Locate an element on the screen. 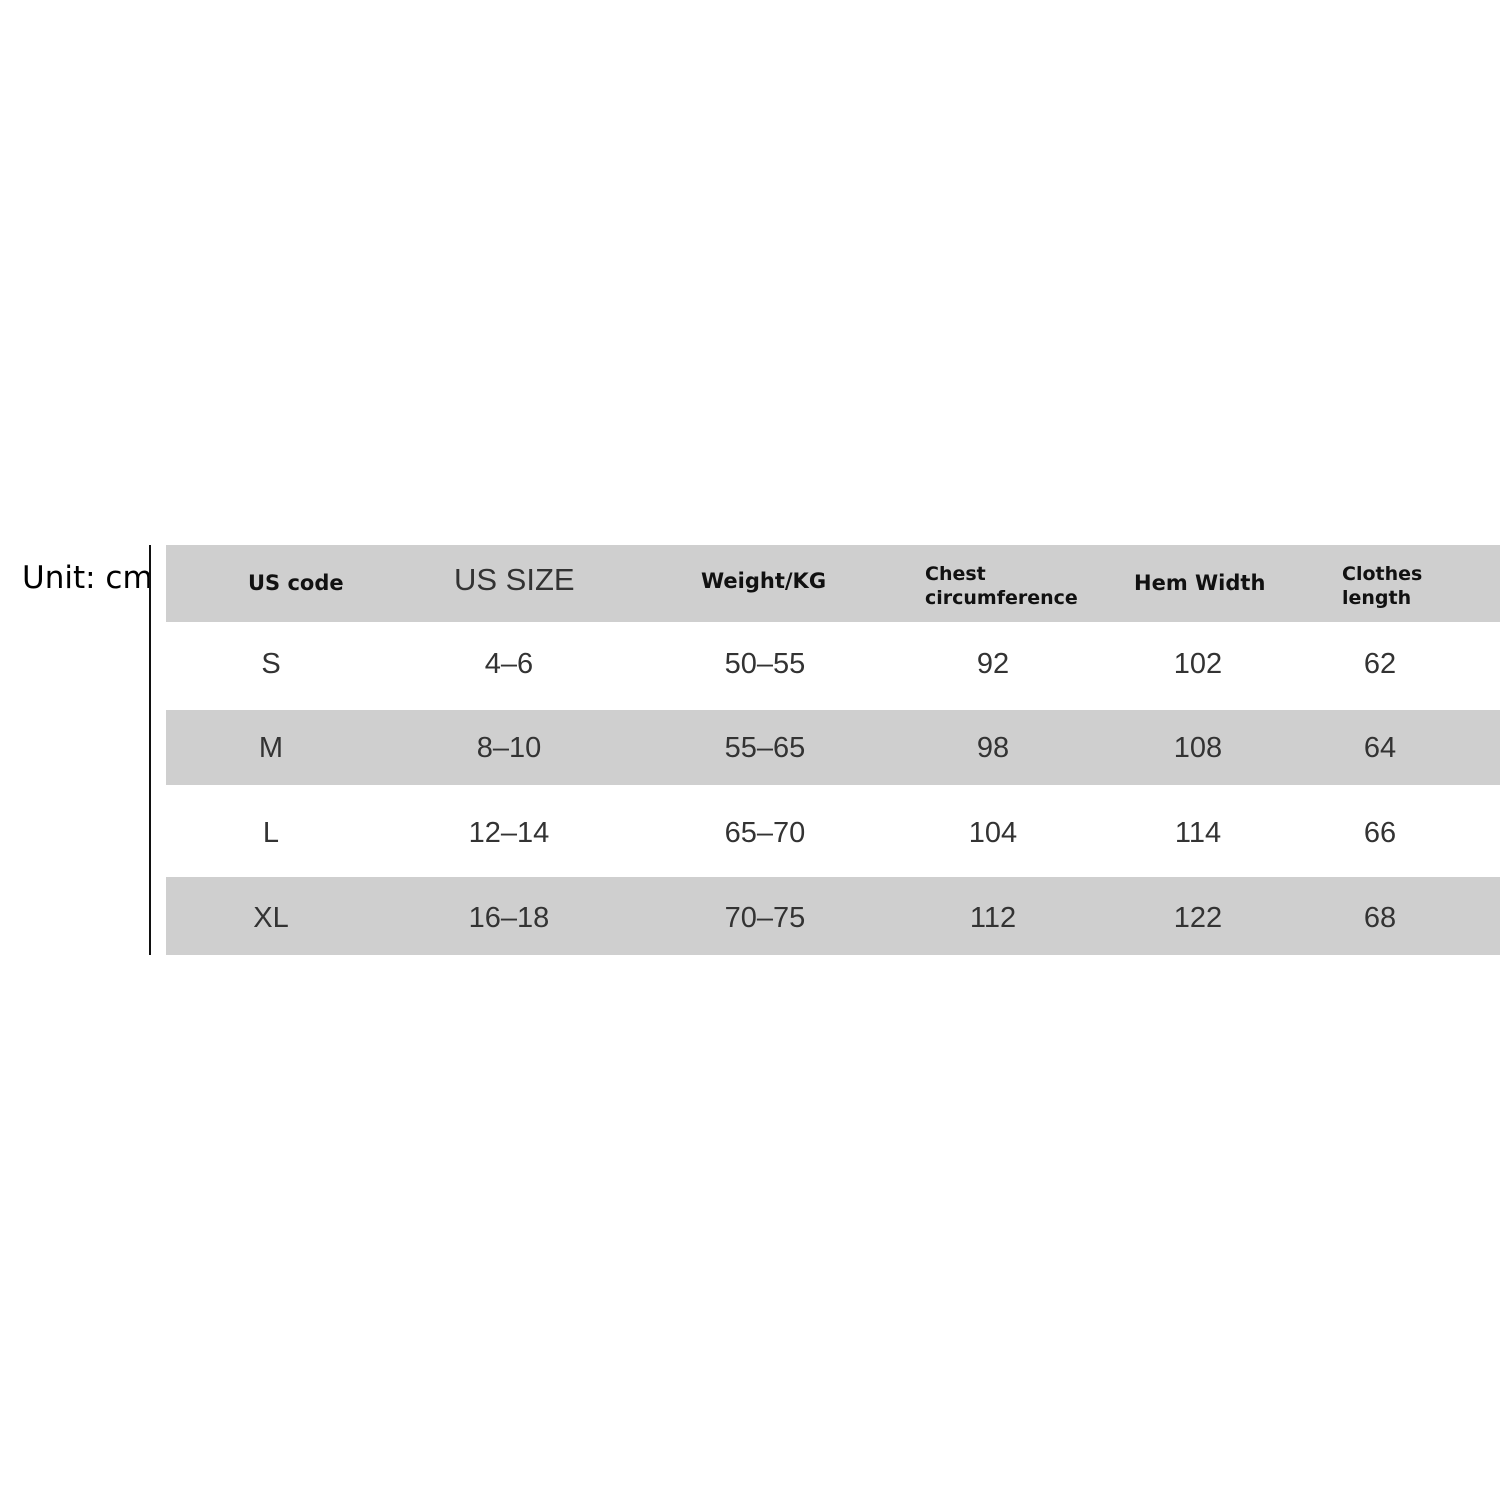 This screenshot has height=1500, width=1500. header-clothes-length: Clothes length is located at coordinates (1382, 586).